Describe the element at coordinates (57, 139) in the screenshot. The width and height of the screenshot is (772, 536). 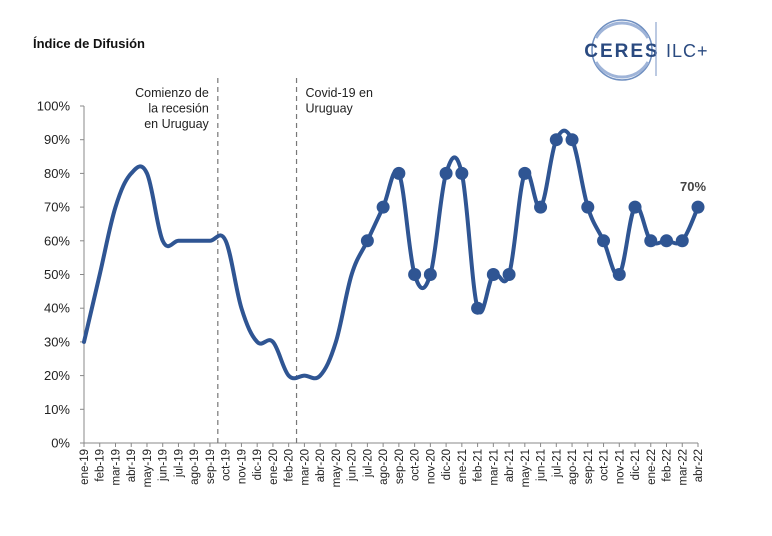
I see `y-tick-label: 90%` at that location.